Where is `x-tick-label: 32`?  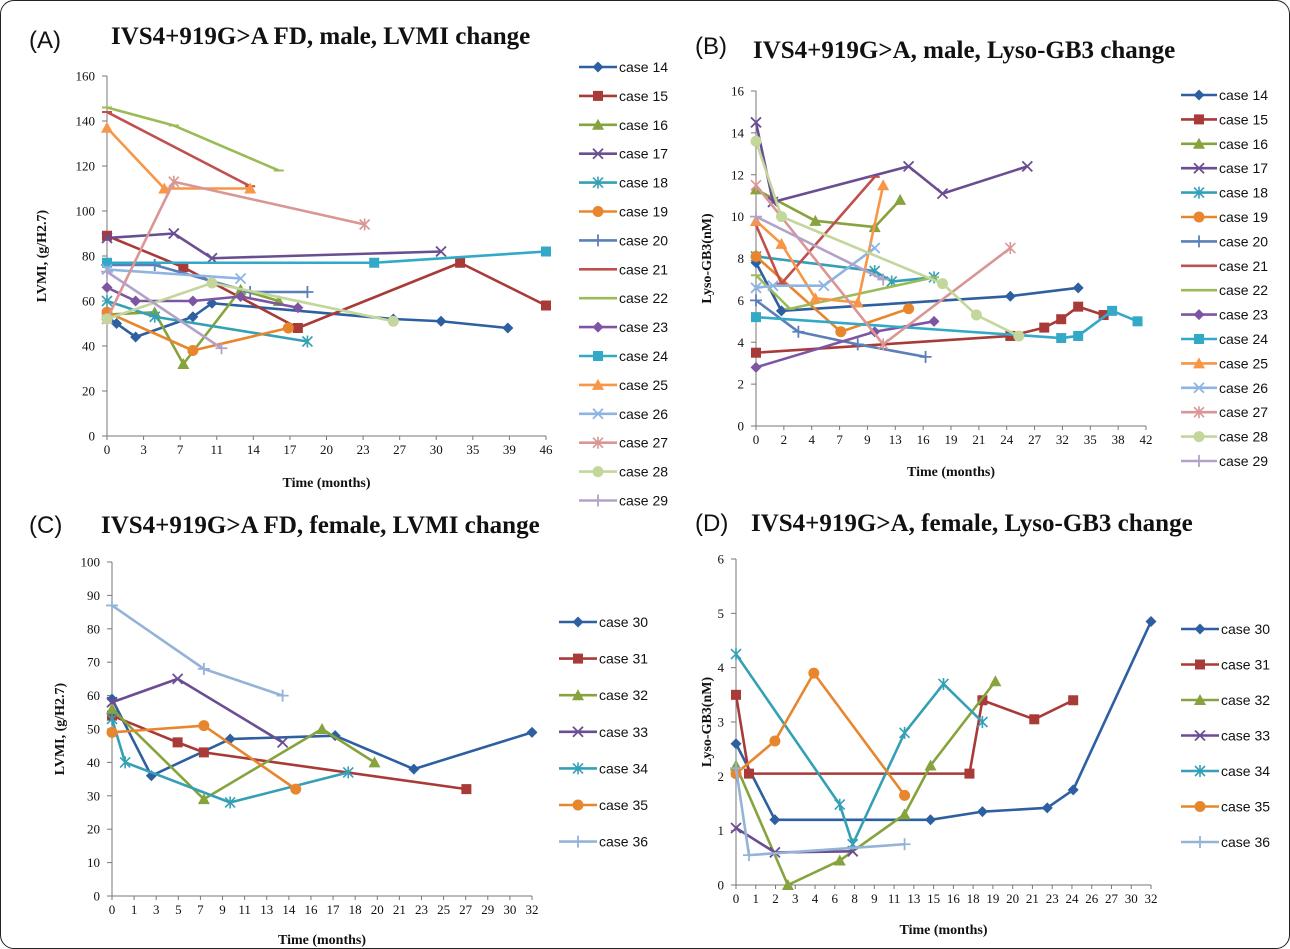 x-tick-label: 32 is located at coordinates (1062, 439).